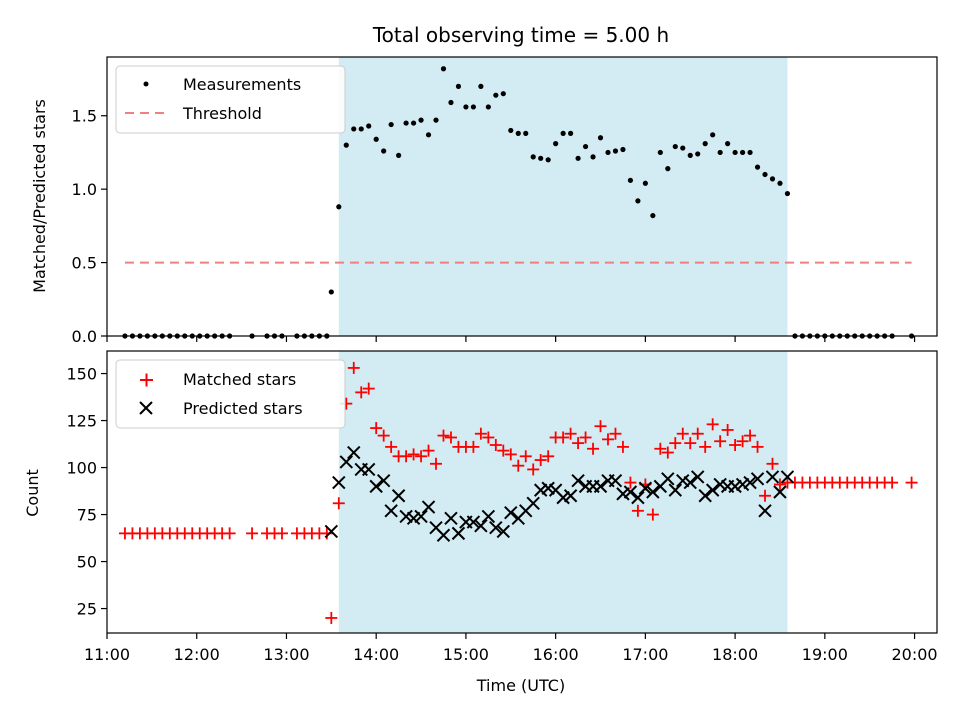  Describe the element at coordinates (466, 654) in the screenshot. I see `x-tick-label: 15:00` at that location.